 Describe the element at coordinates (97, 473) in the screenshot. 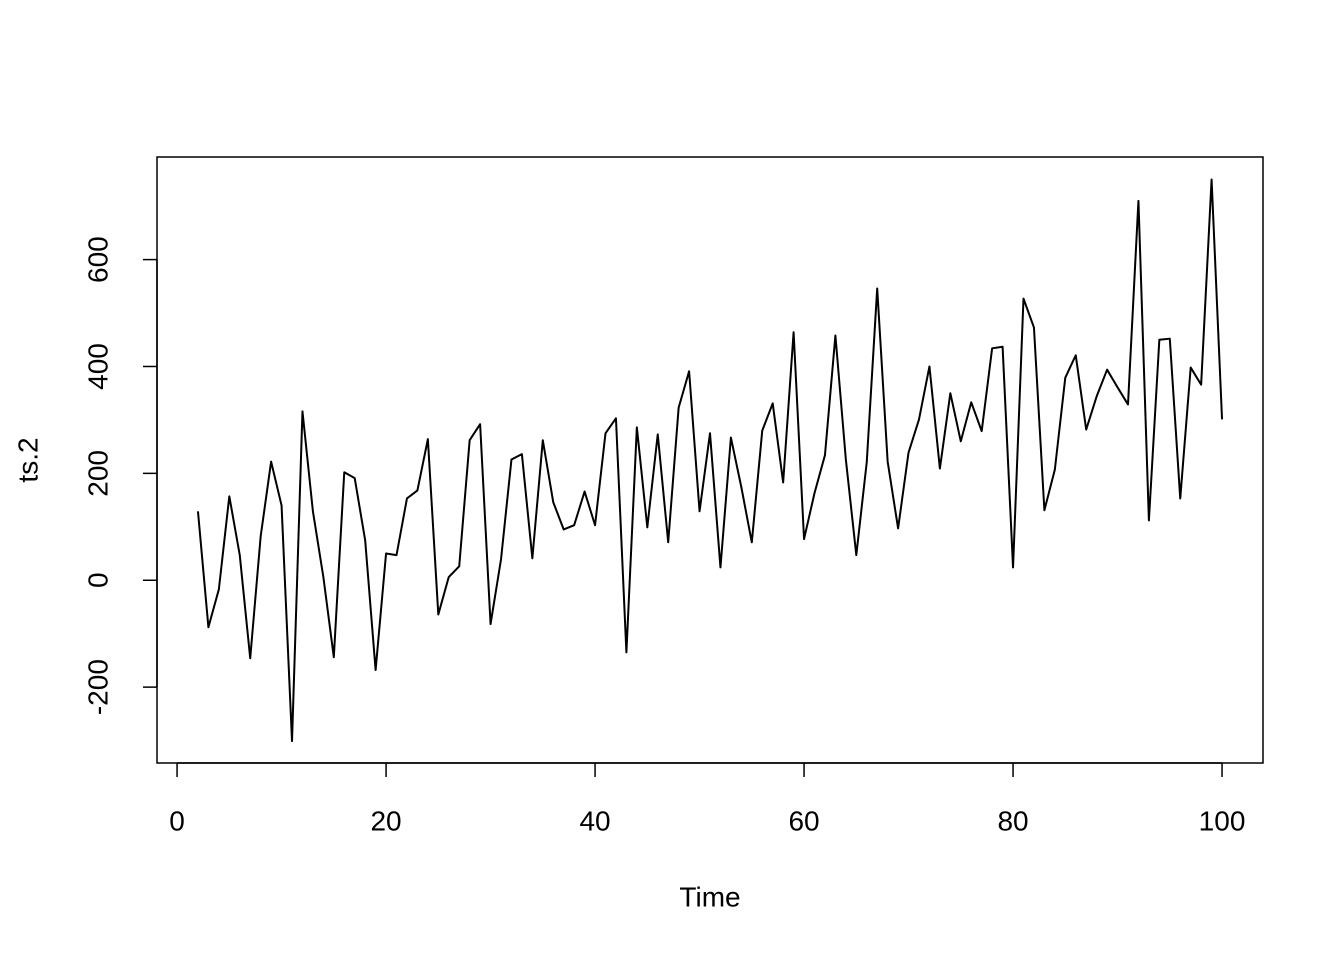

I see `y-tick-label: 200` at that location.